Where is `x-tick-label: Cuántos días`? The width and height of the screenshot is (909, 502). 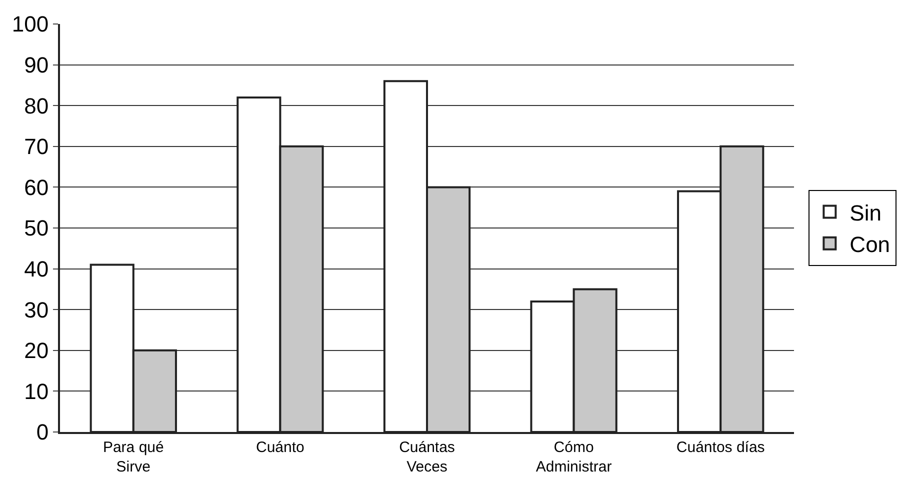 x-tick-label: Cuántos días is located at coordinates (720, 447).